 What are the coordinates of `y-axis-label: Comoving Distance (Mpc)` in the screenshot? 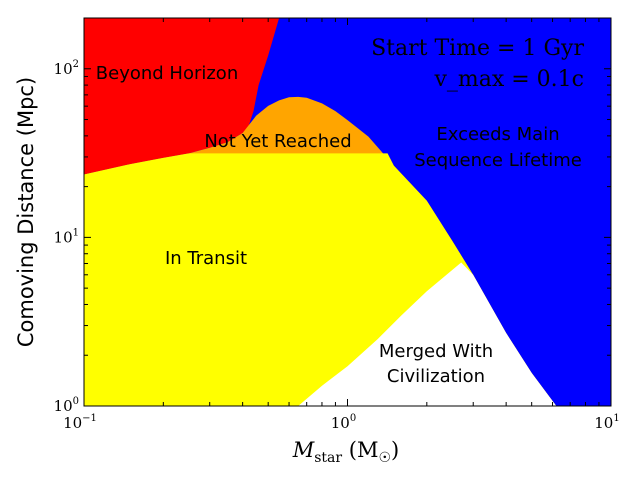 It's located at (26, 212).